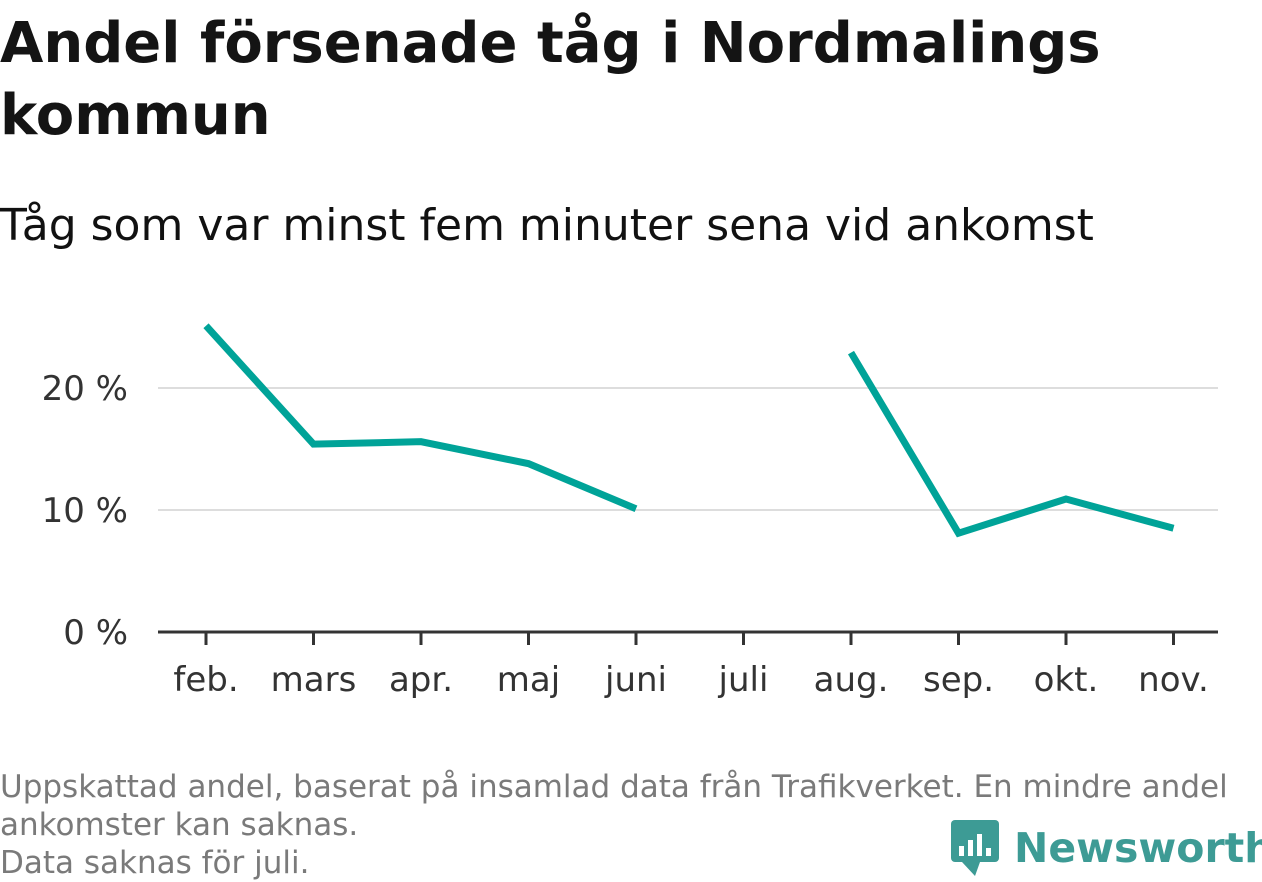 Image resolution: width=1262 pixels, height=882 pixels. Describe the element at coordinates (1066, 680) in the screenshot. I see `x-tick-label: okt.` at that location.